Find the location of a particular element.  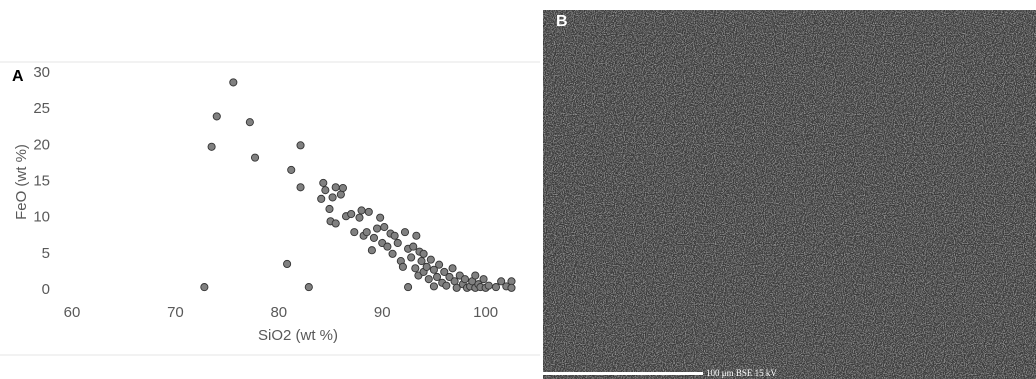

y-tick-label: 25 is located at coordinates (41, 108).